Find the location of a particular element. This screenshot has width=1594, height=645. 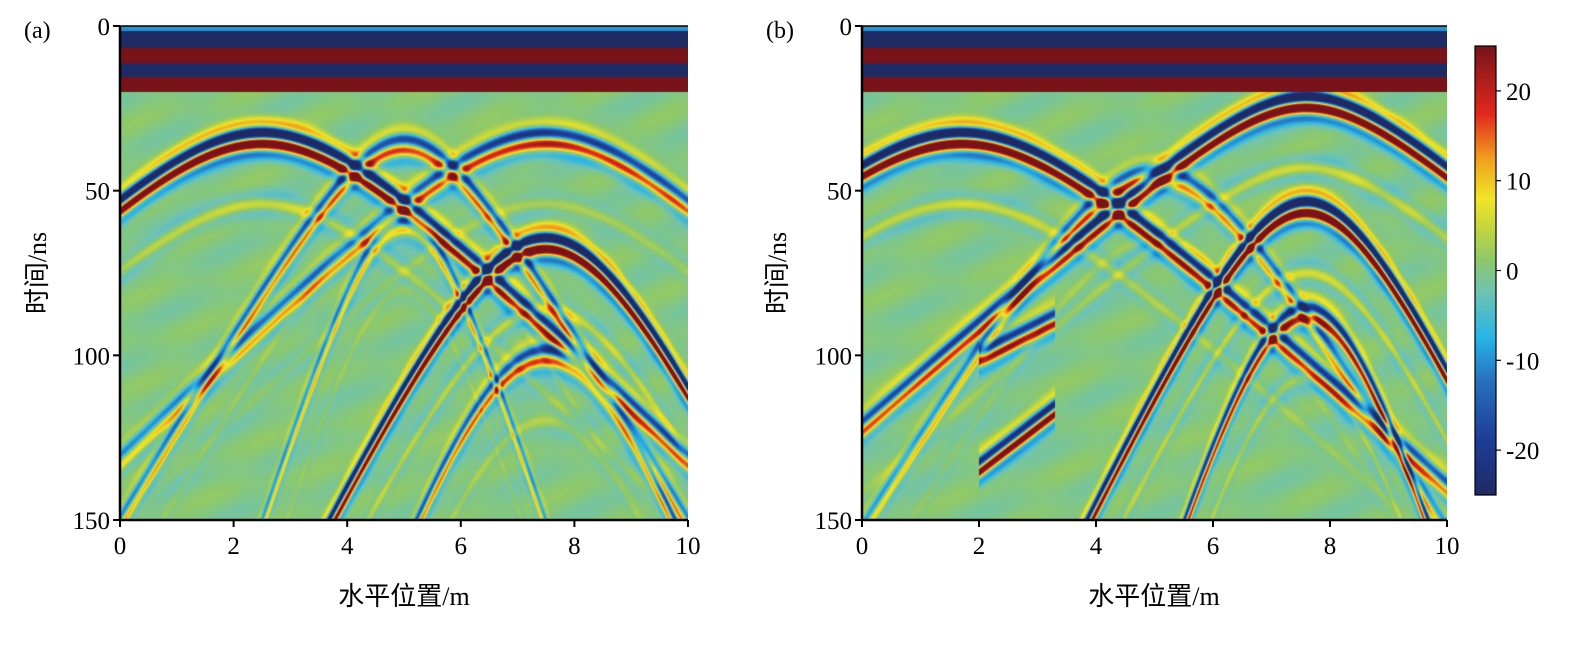

panel-a-xtick-label: 10 is located at coordinates (688, 546).